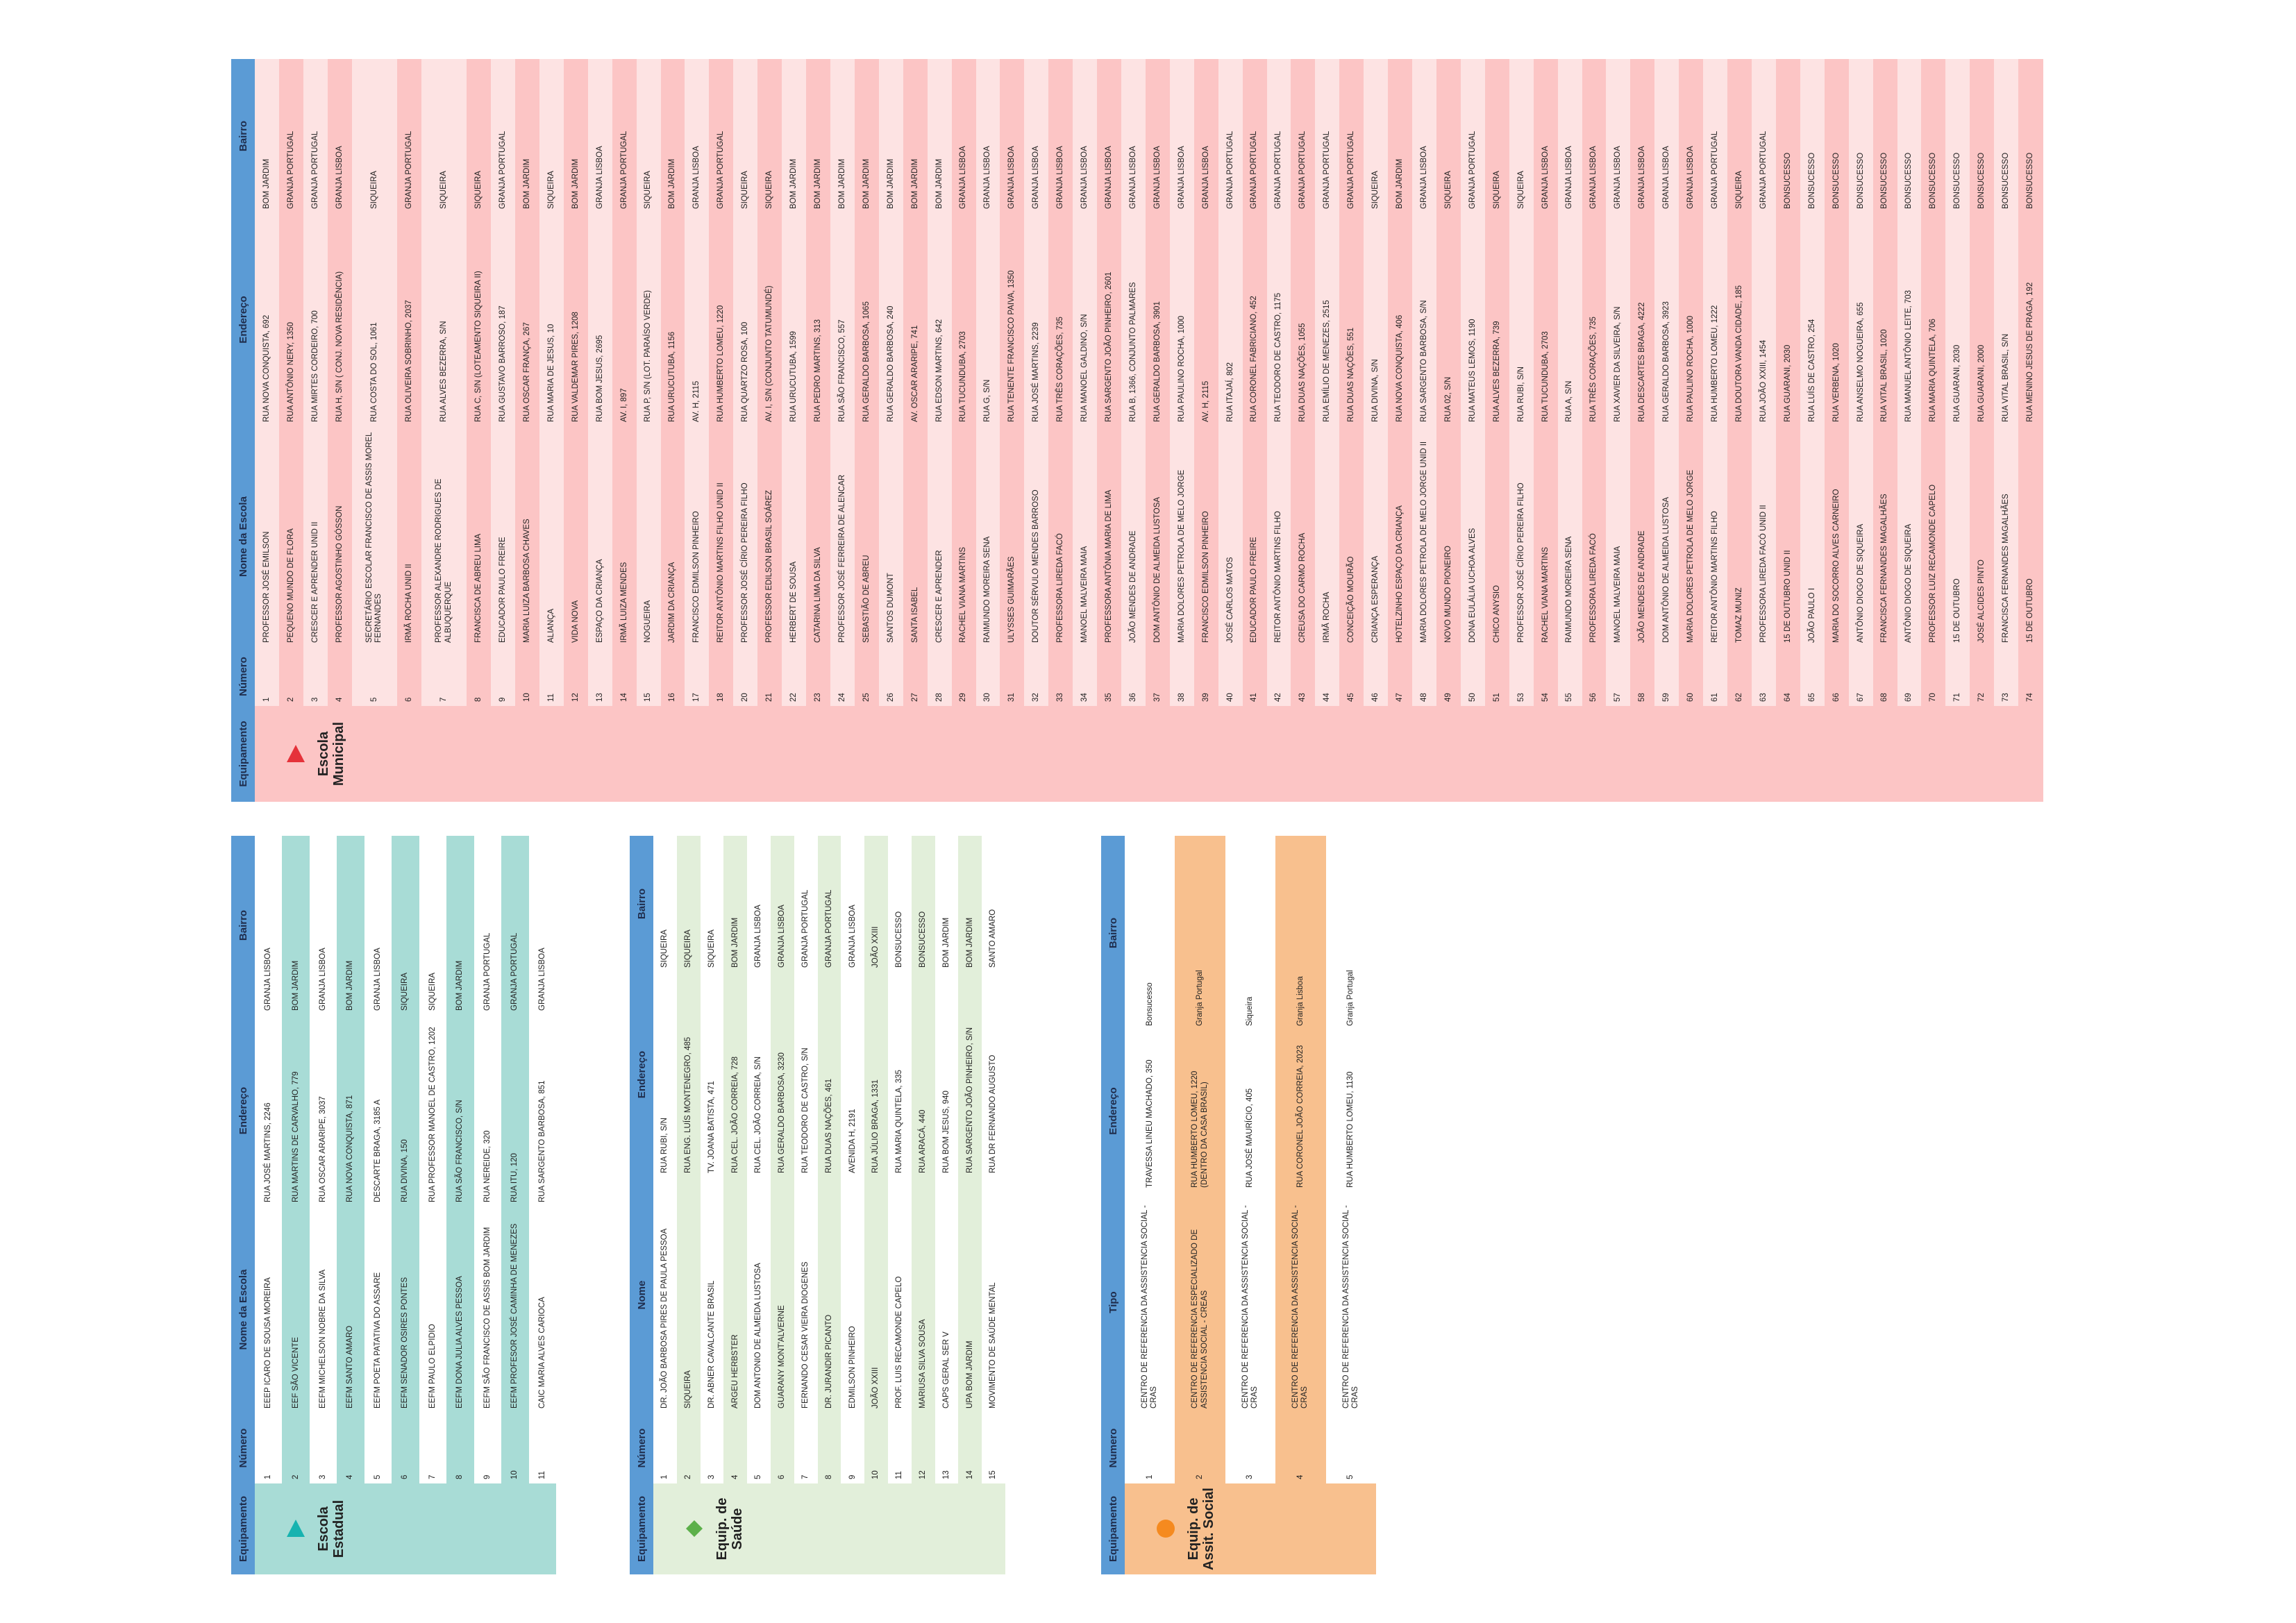 This screenshot has height=1623, width=2296. Describe the element at coordinates (243, 1110) in the screenshot. I see `column-header: Endereço` at that location.